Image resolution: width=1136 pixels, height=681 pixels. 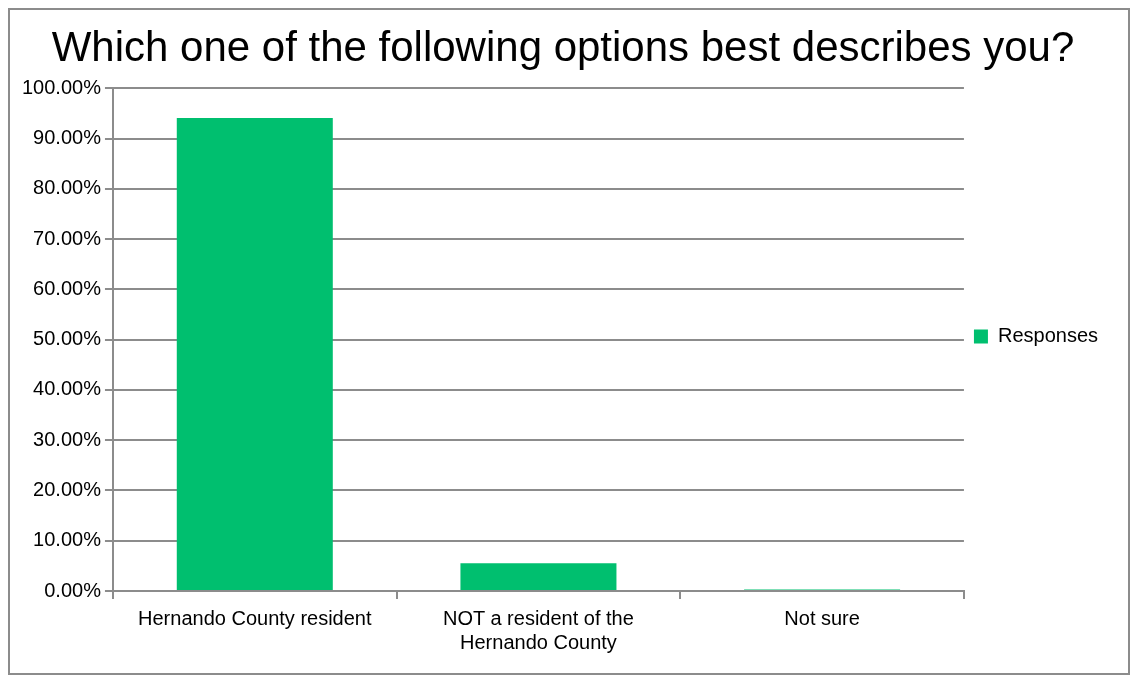 I want to click on y-tick-label: 30.00%, so click(x=67, y=438).